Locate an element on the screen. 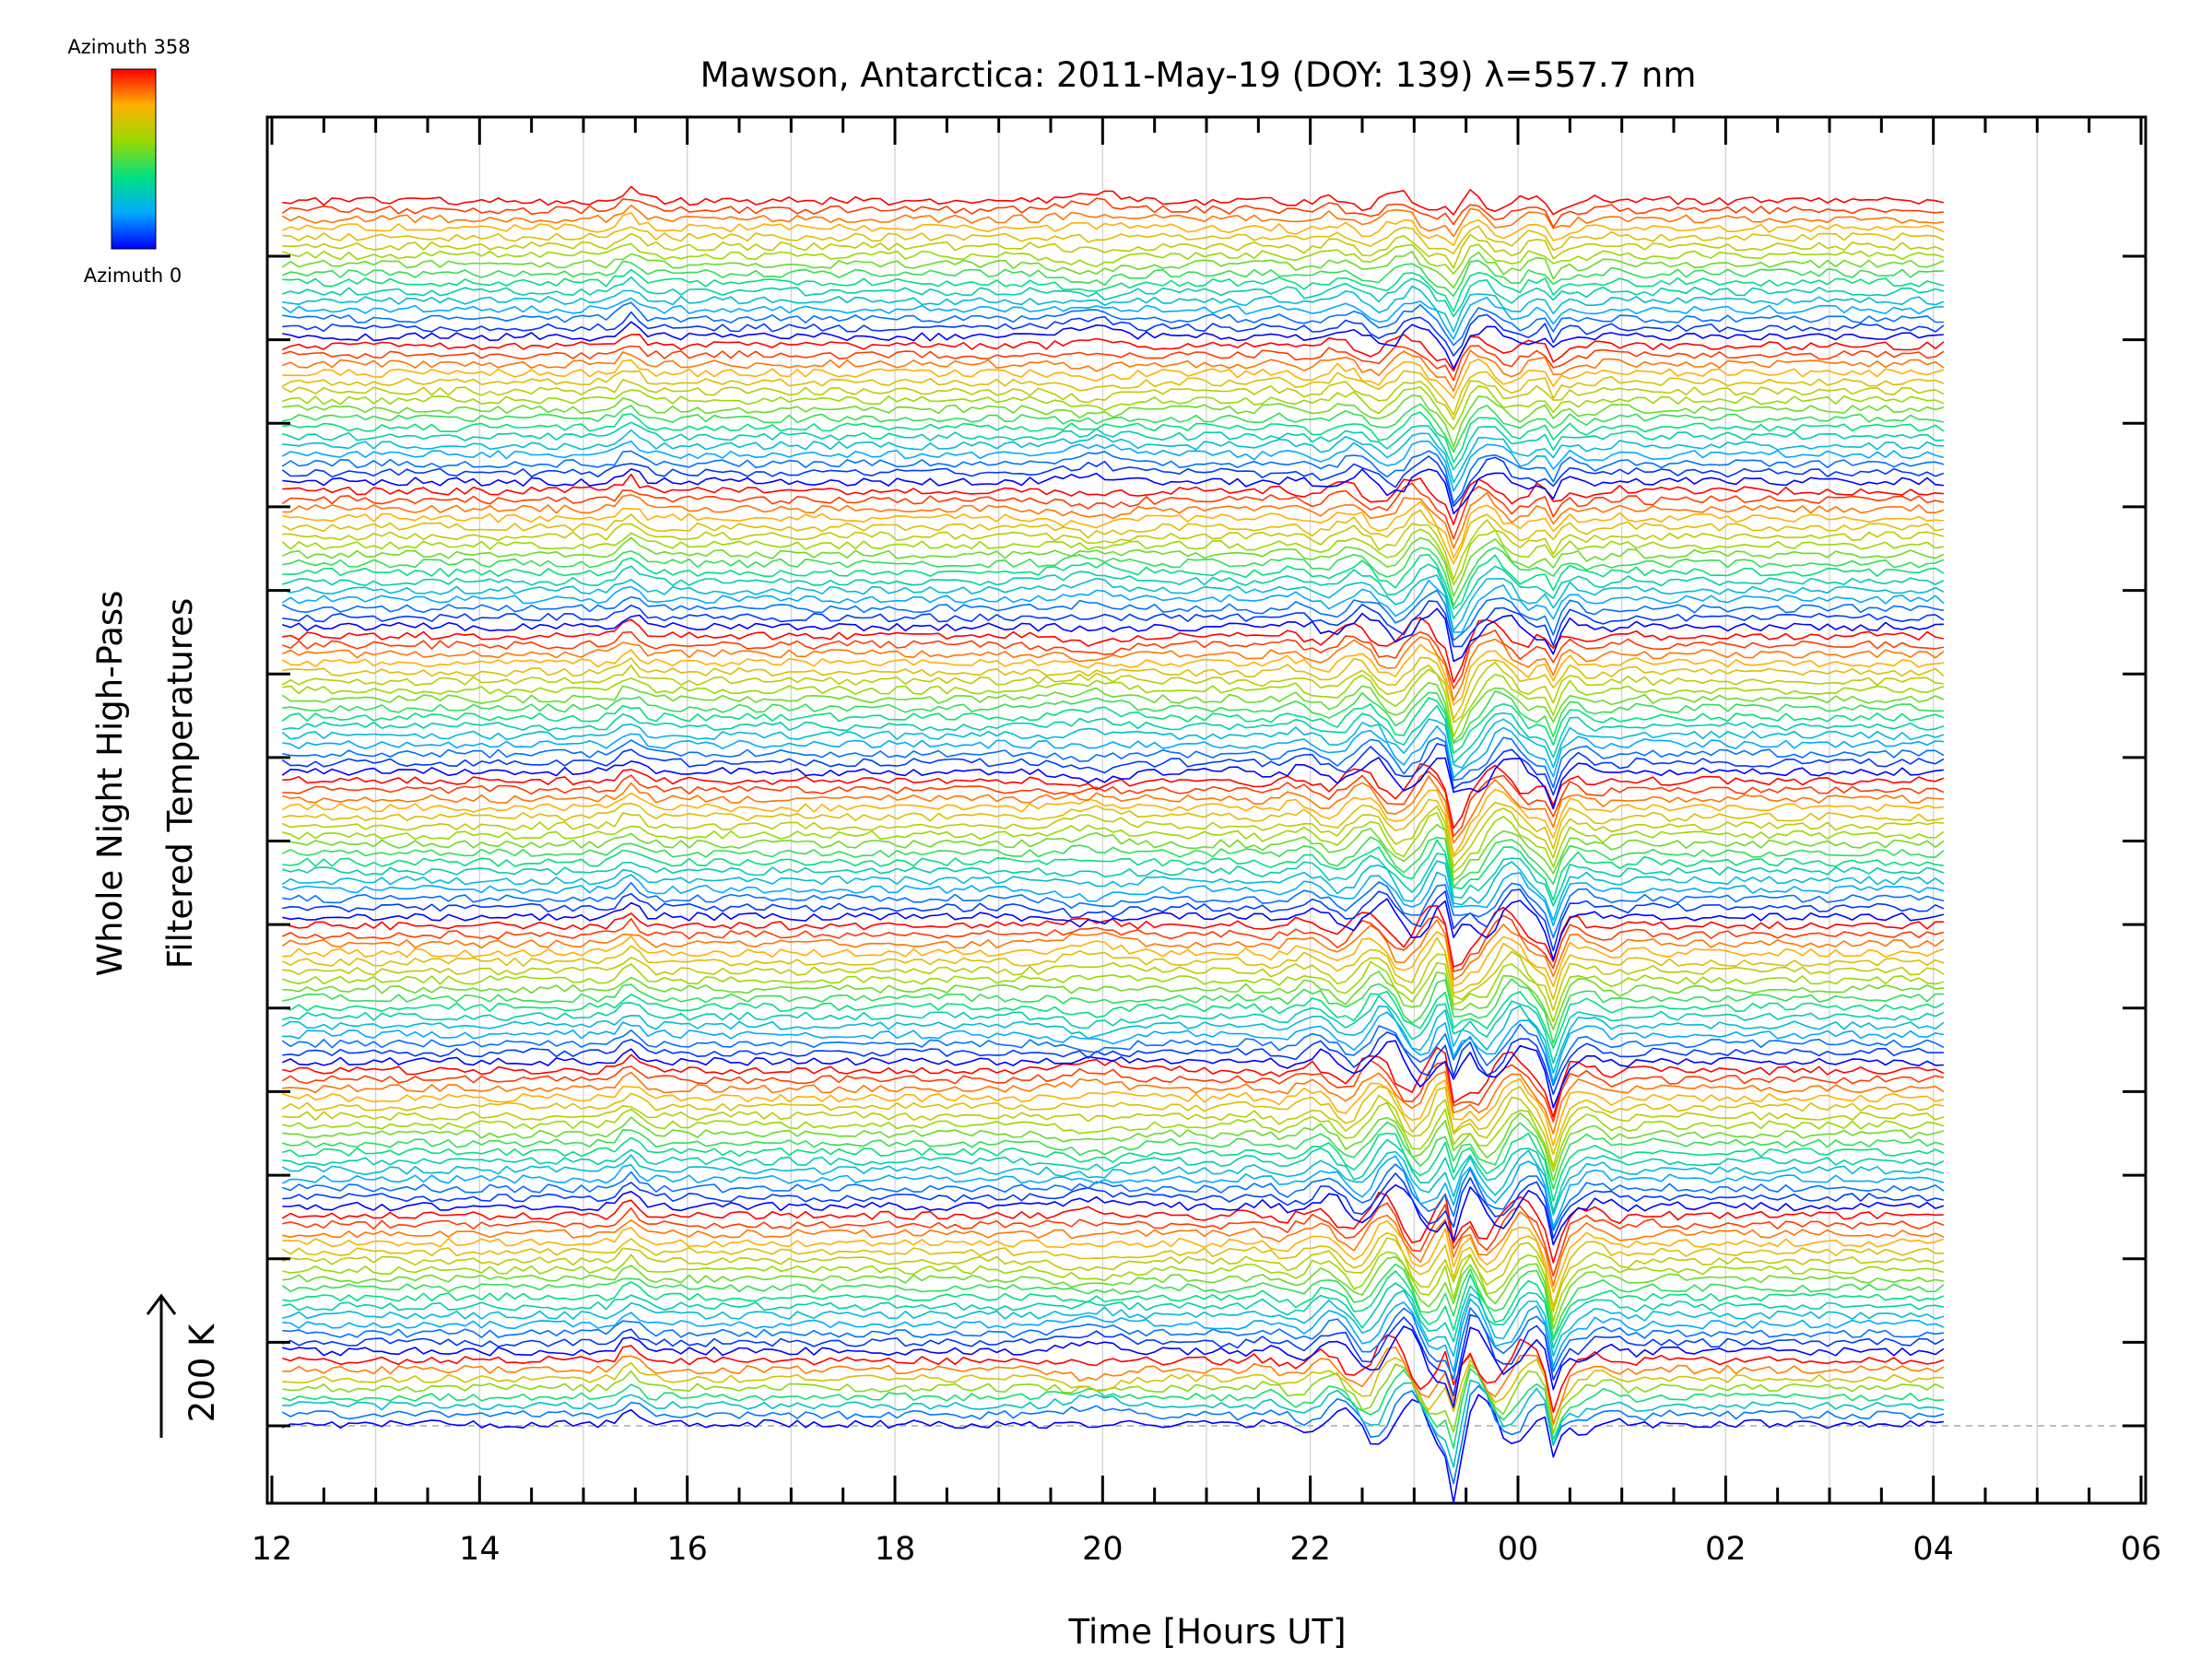 The image size is (2212, 1659). x-tick-label: 18 is located at coordinates (895, 1549).